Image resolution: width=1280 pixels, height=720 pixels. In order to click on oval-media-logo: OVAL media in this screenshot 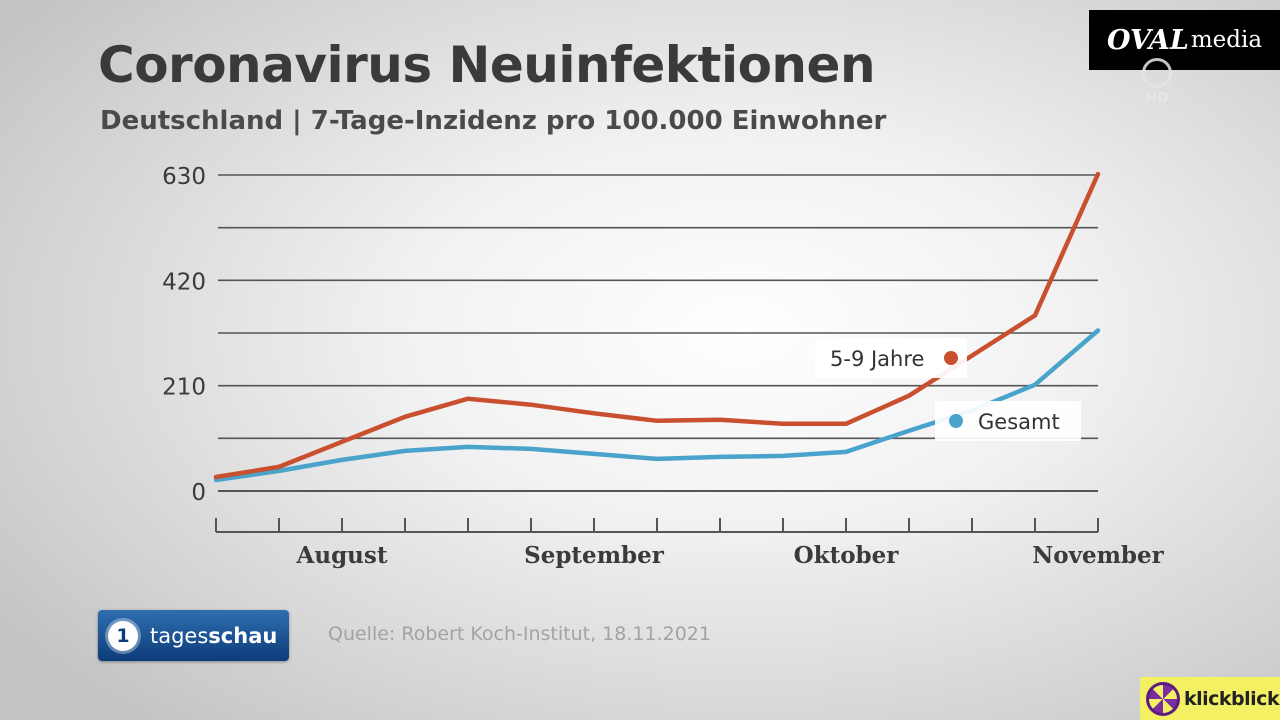, I will do `click(1184, 40)`.